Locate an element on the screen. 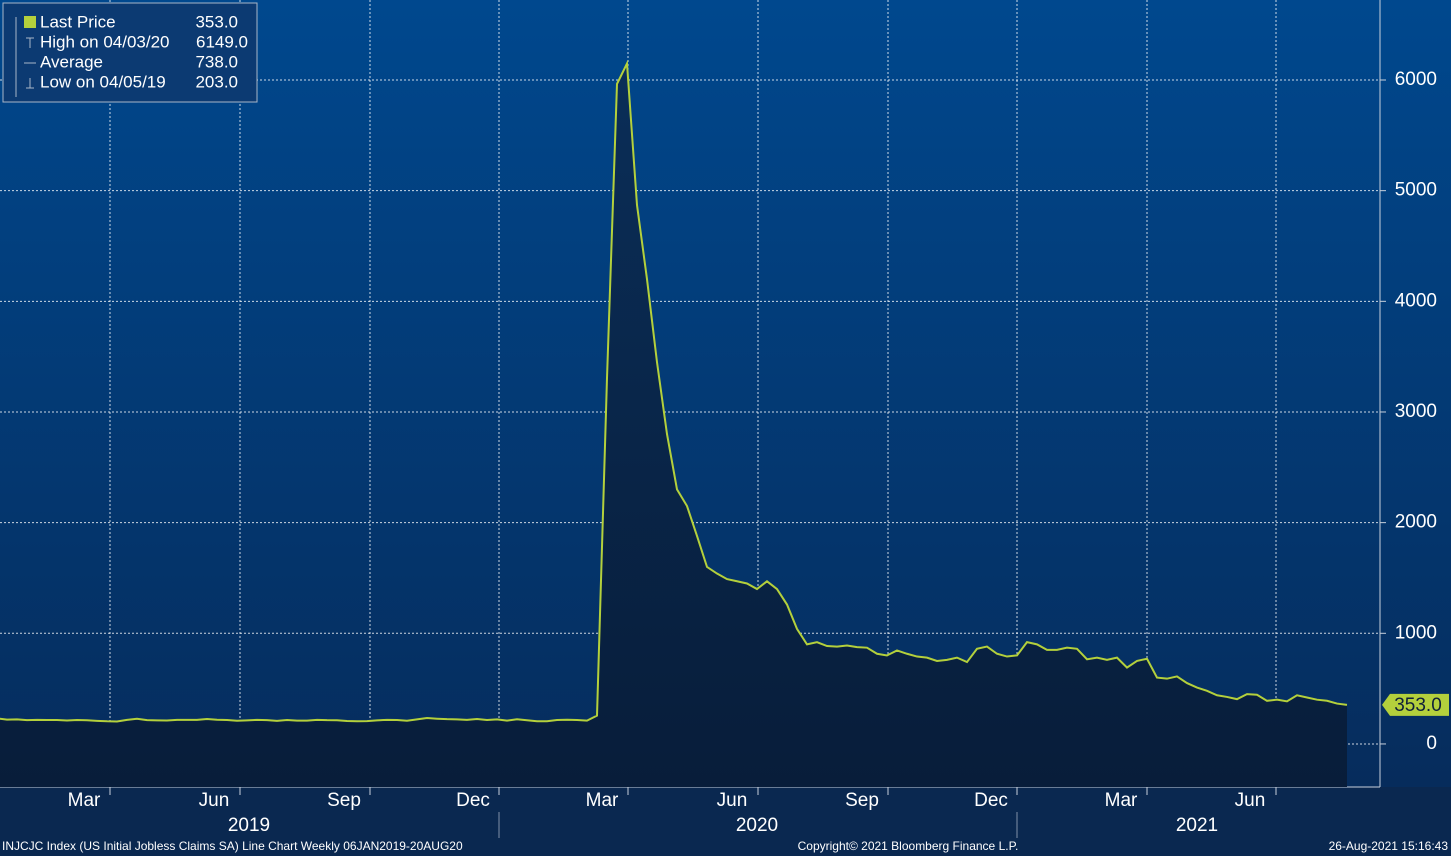  y-tick-label: 2000 is located at coordinates (1416, 522).